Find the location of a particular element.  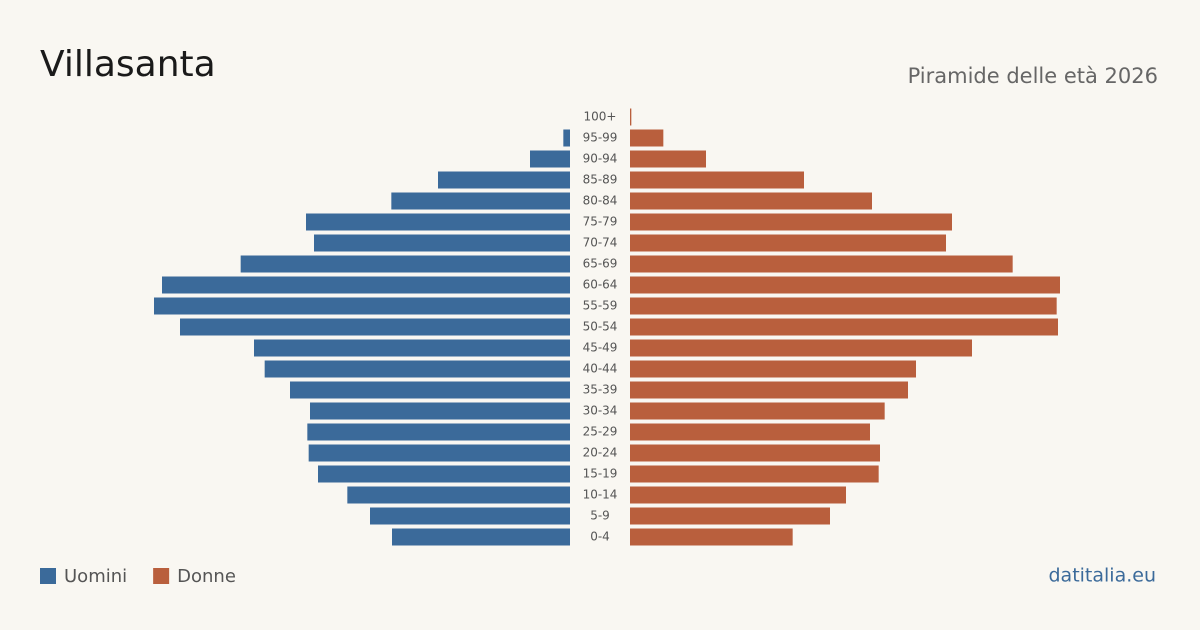

source: datitalia.eu is located at coordinates (1103, 576).